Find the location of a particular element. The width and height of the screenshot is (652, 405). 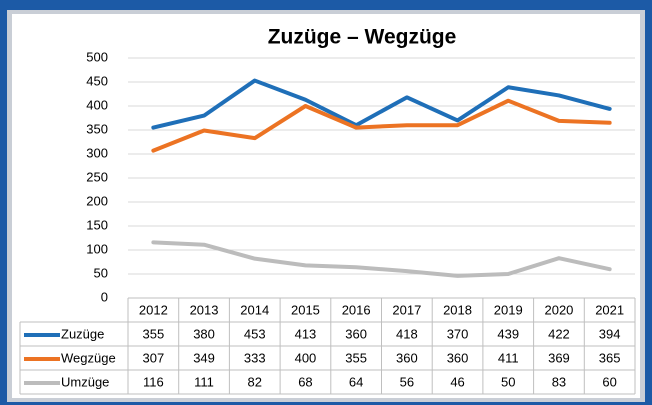

table-value: 453 is located at coordinates (255, 333).